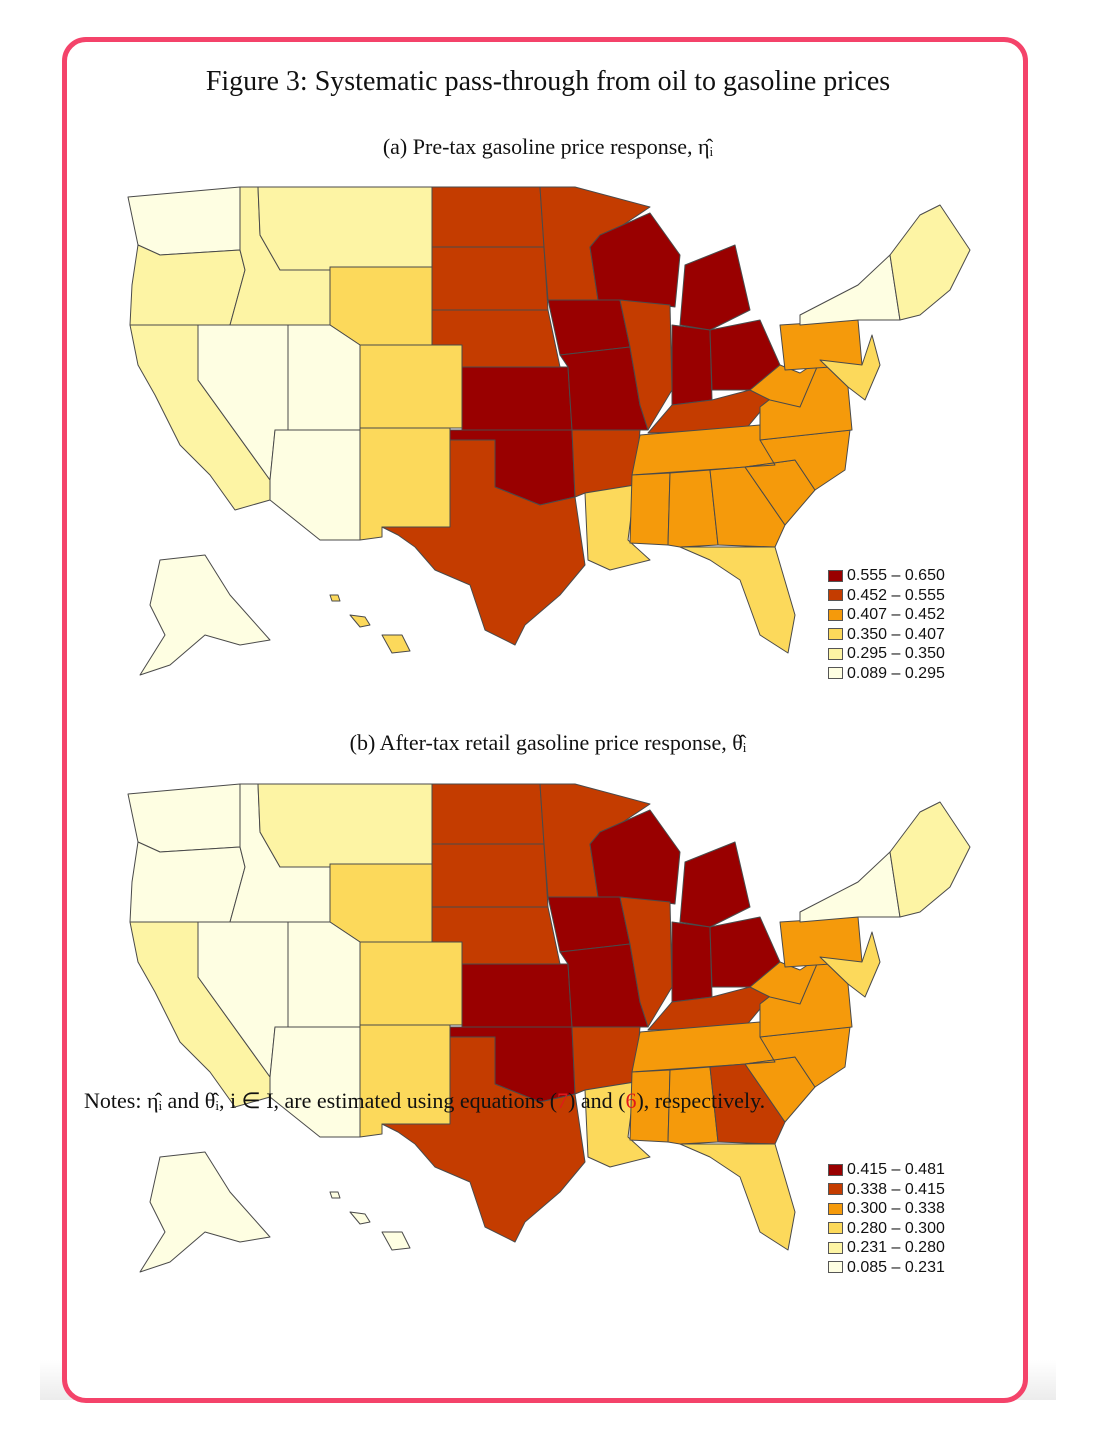  Describe the element at coordinates (483, 1139) in the screenshot. I see `panel-b-state-tx` at that location.